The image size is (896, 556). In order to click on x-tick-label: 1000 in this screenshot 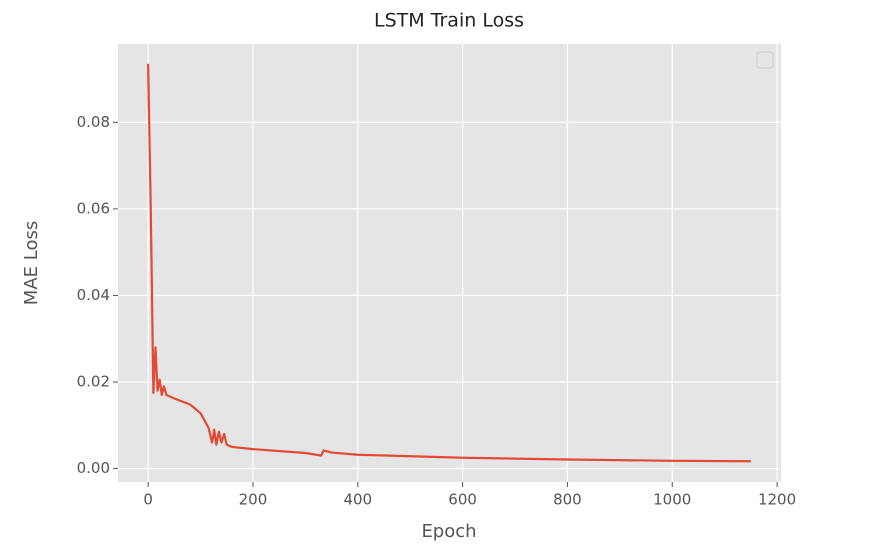, I will do `click(672, 500)`.